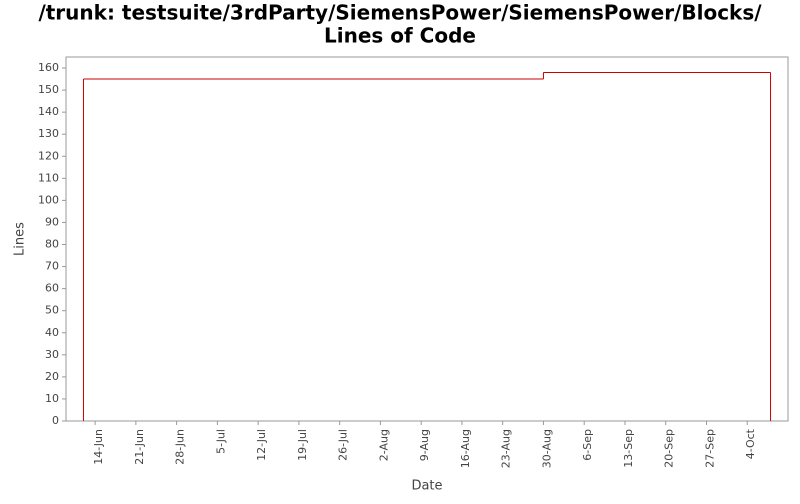  What do you see at coordinates (98, 447) in the screenshot?
I see `x-tick-label: 14-Jun` at bounding box center [98, 447].